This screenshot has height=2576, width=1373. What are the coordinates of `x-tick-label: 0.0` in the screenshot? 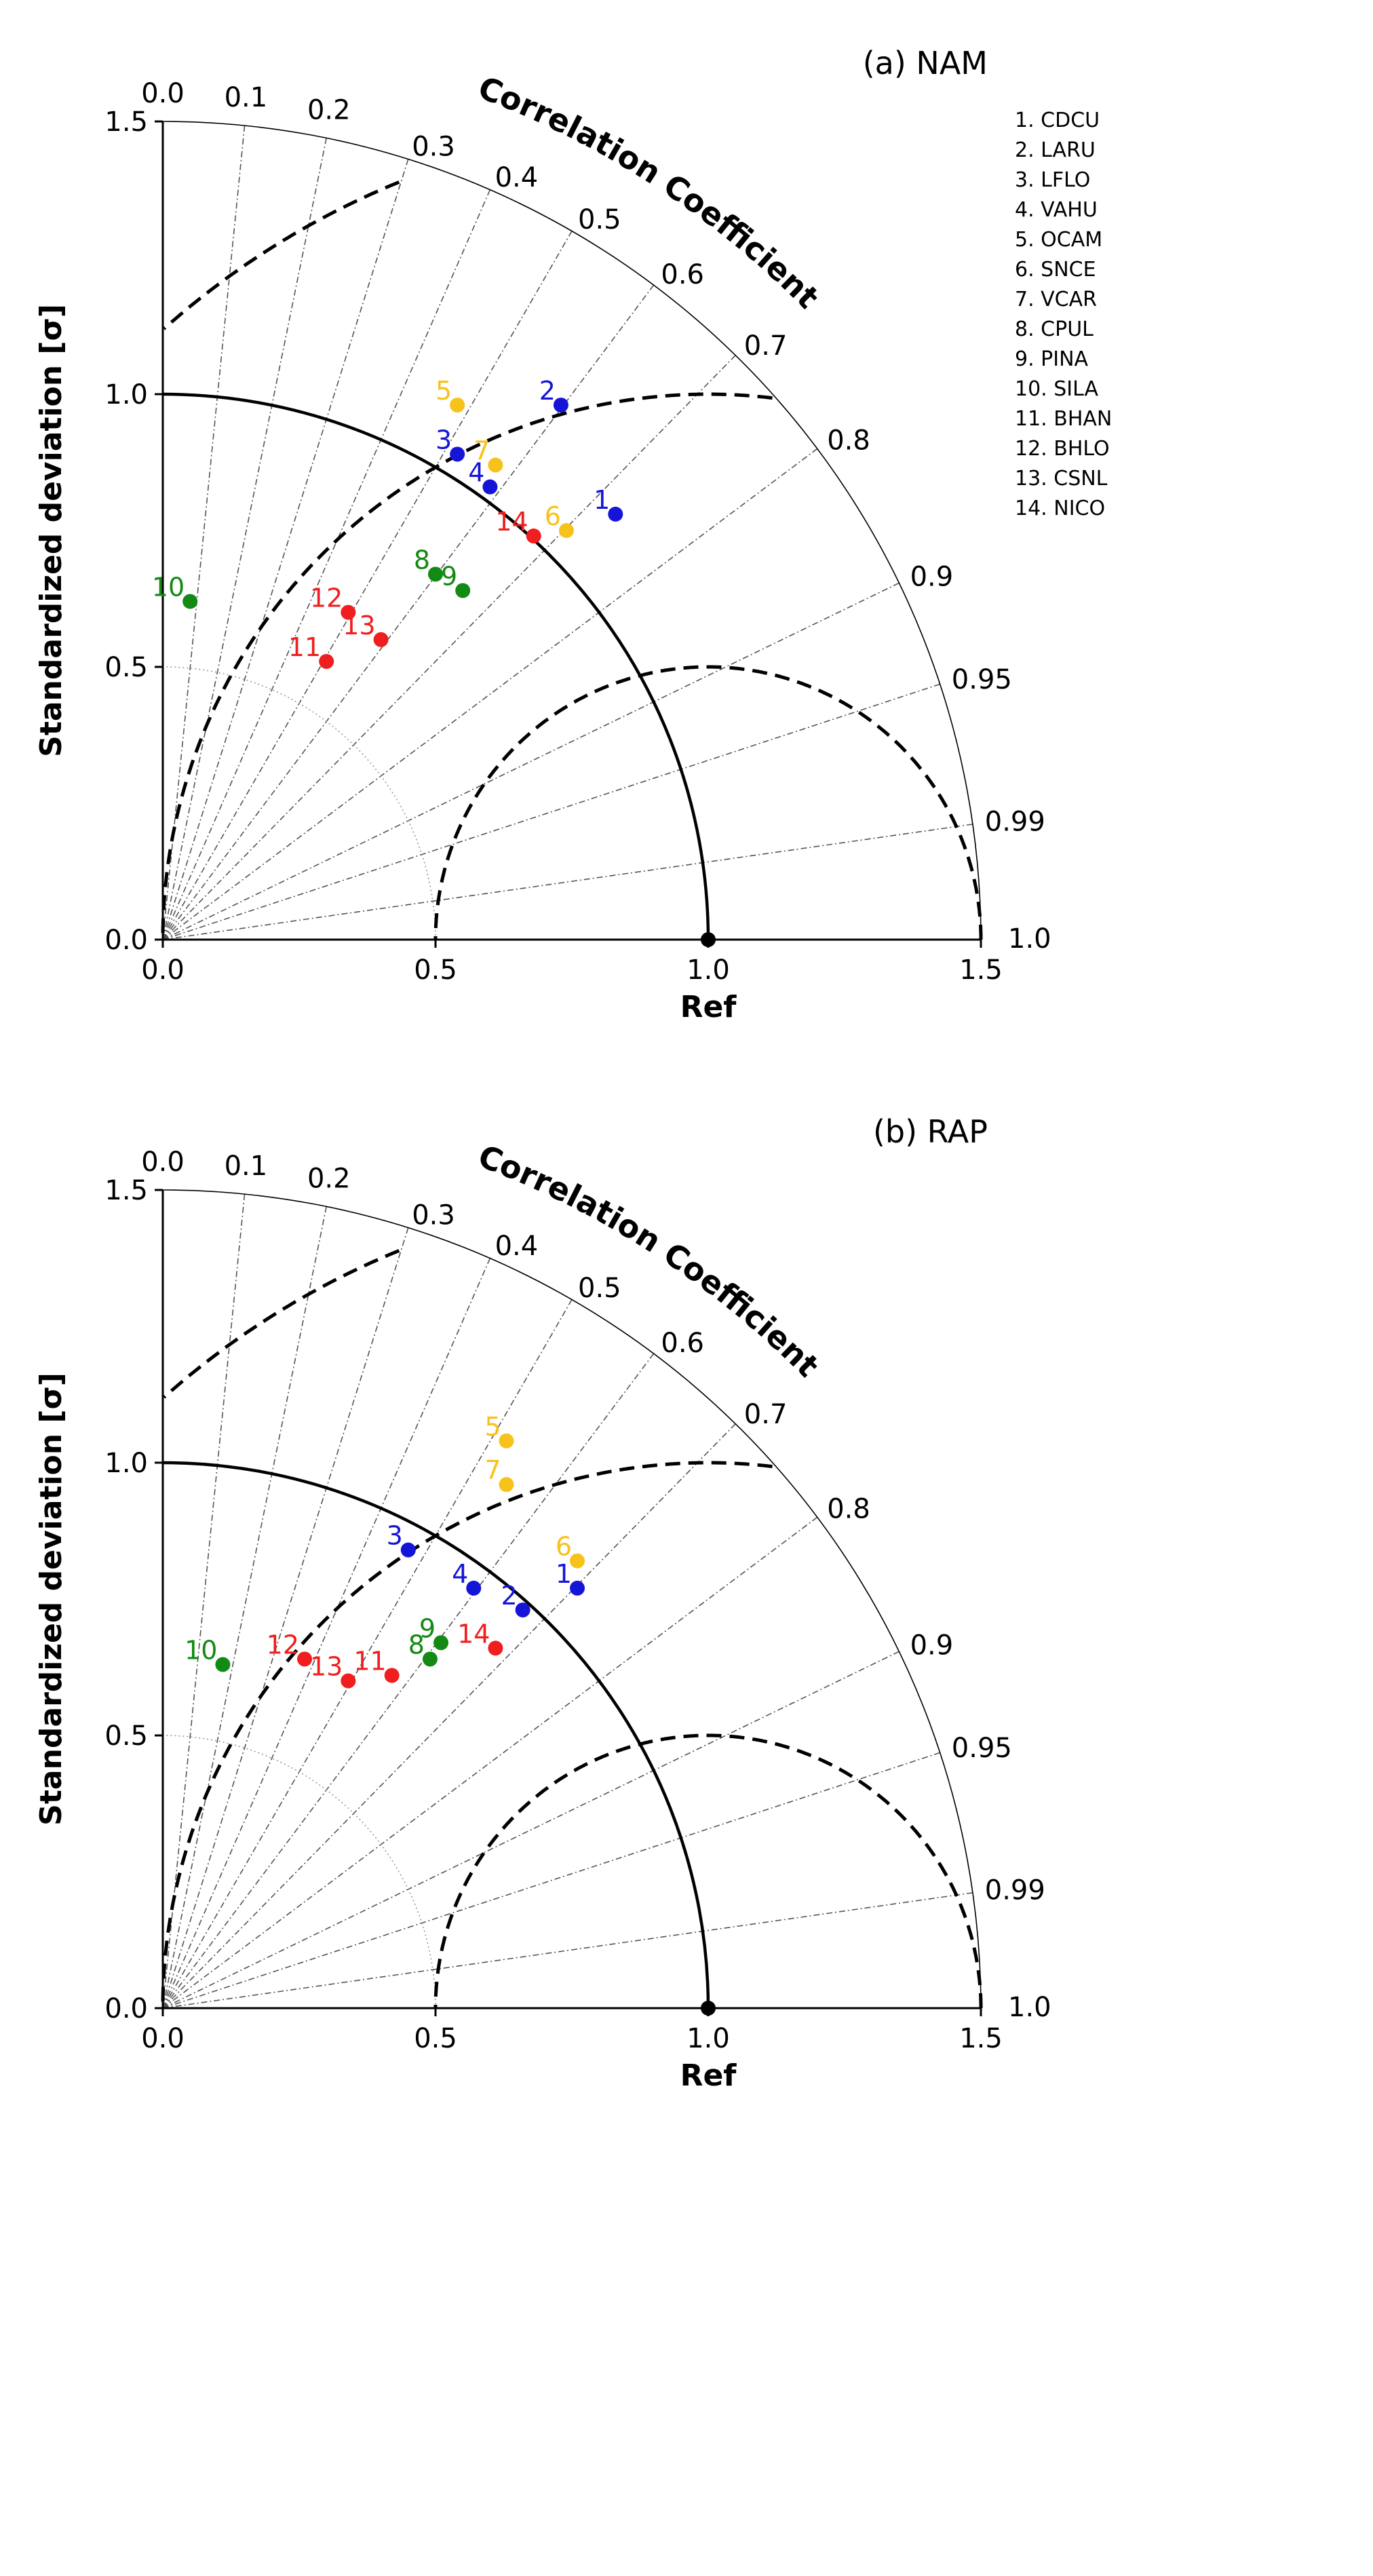 It's located at (163, 2038).